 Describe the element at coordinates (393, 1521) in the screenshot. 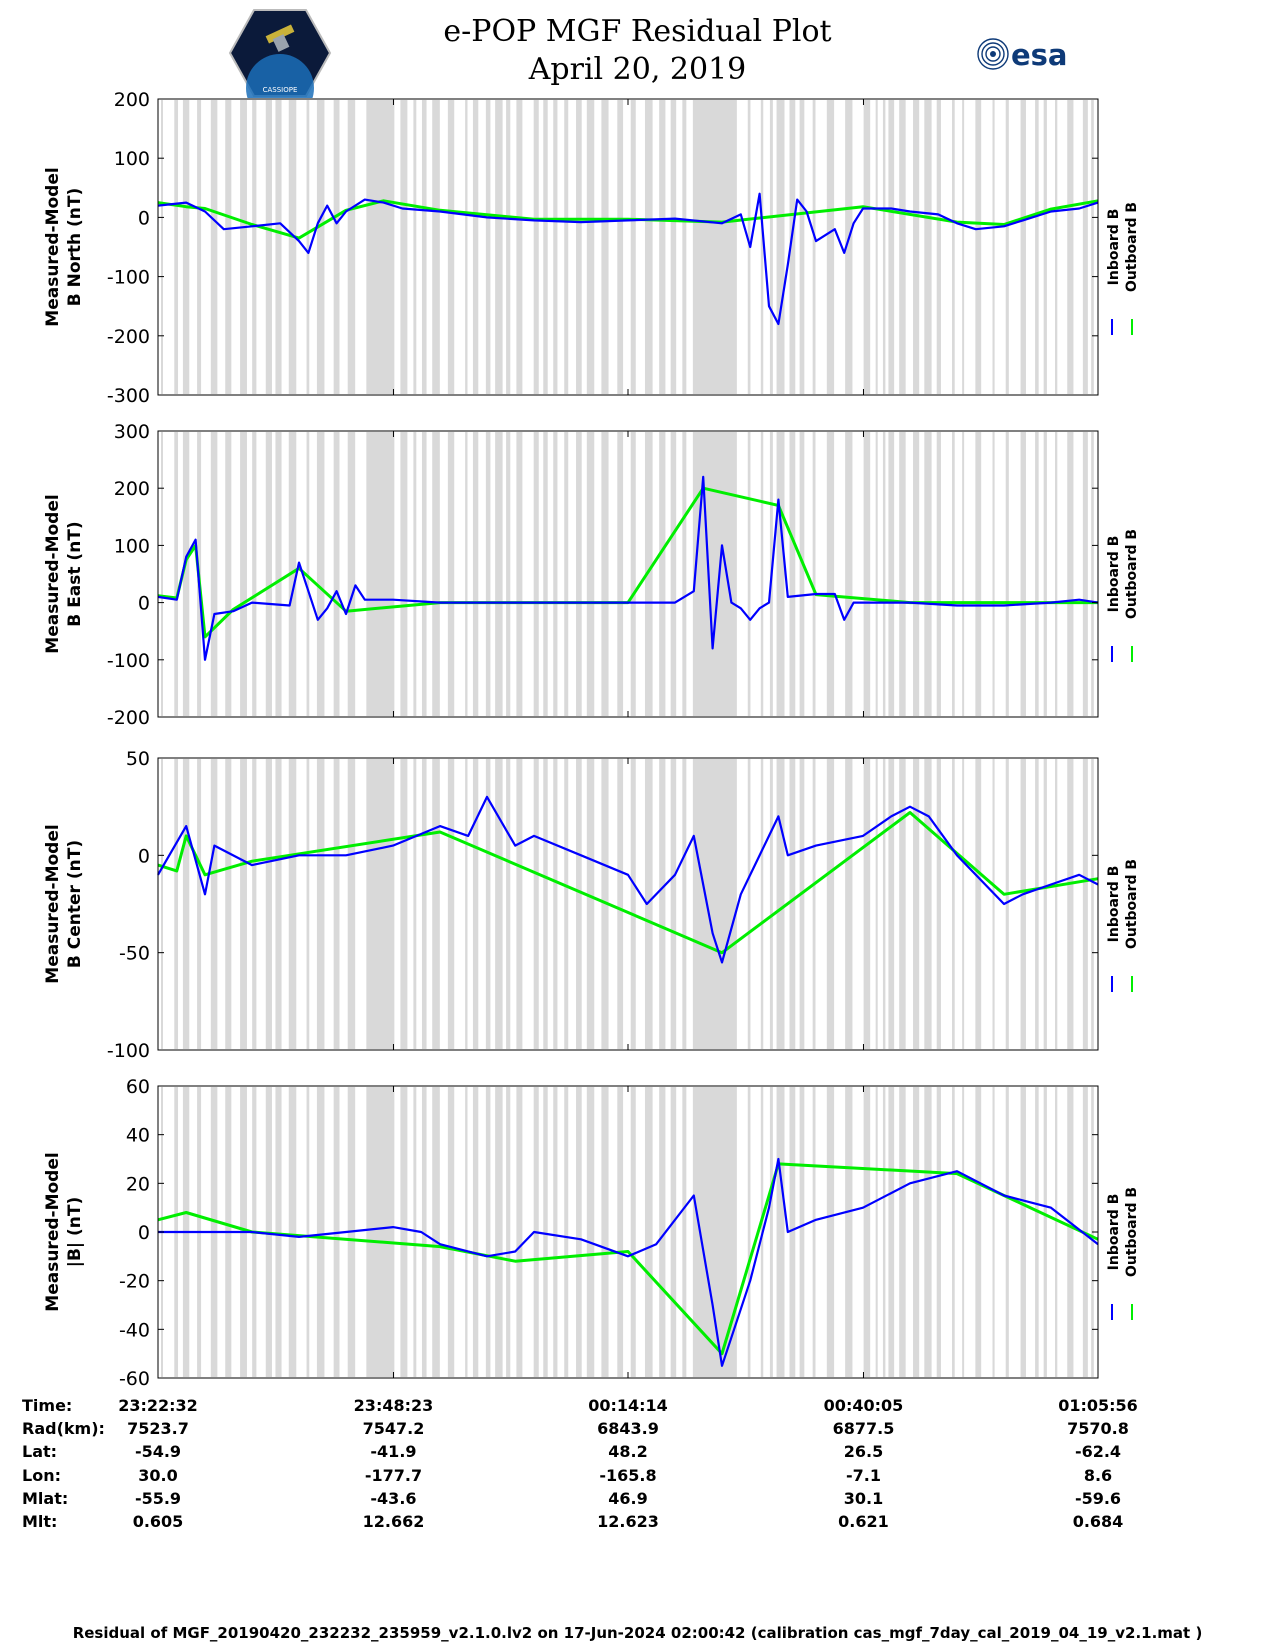

I see `info-mlt-value: 12.662` at that location.